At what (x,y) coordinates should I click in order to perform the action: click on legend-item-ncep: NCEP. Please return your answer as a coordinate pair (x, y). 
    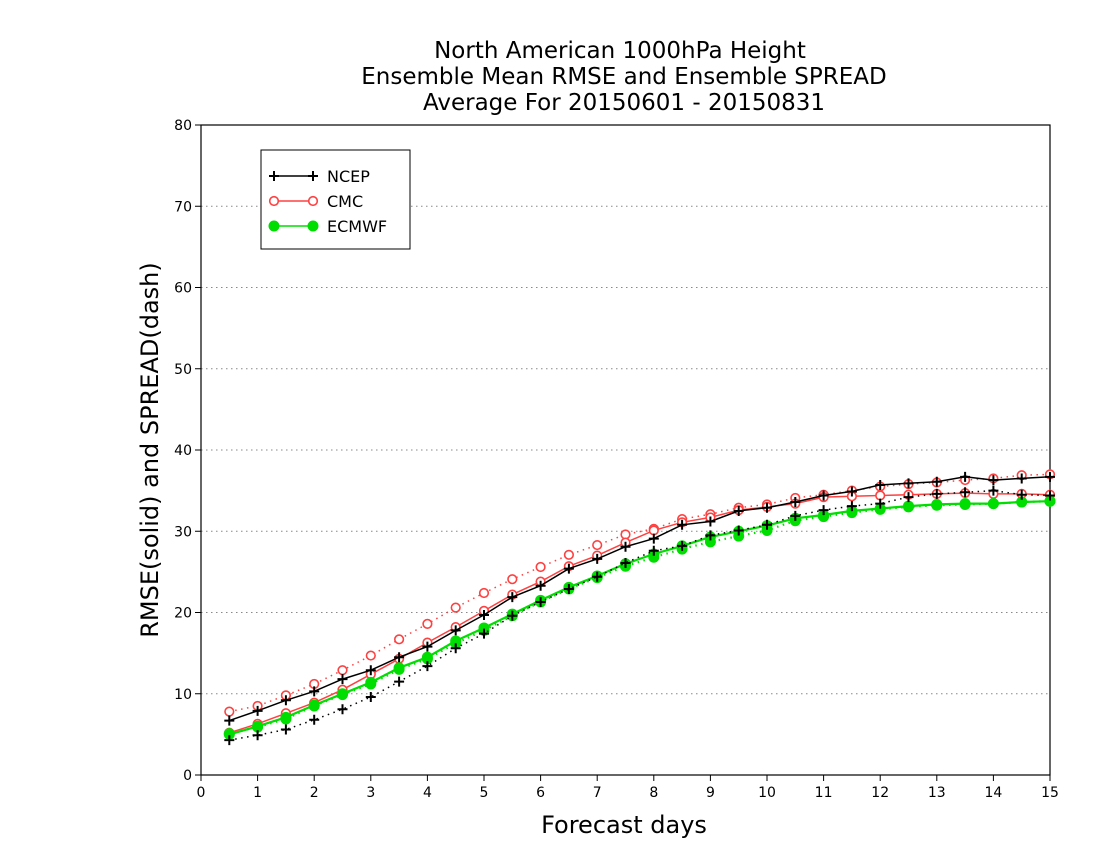
    Looking at the image, I should click on (319, 176).